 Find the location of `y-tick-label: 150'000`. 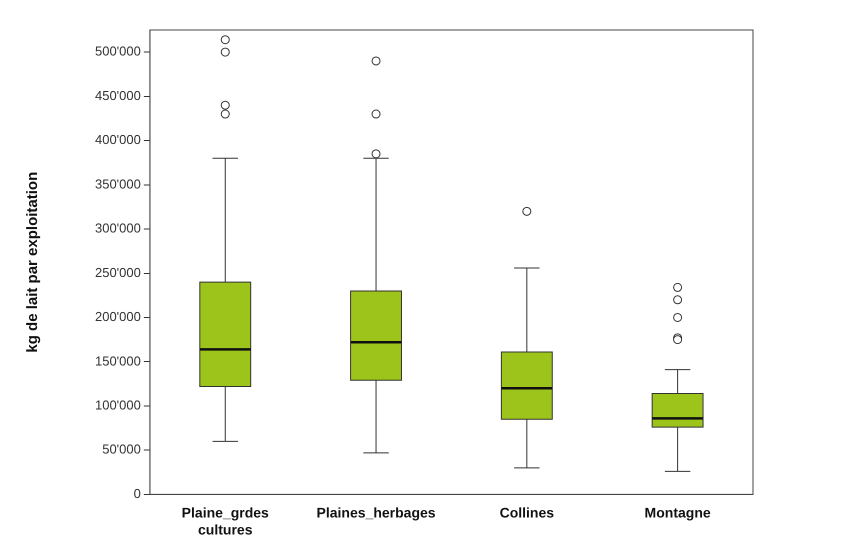

y-tick-label: 150'000 is located at coordinates (117, 360).